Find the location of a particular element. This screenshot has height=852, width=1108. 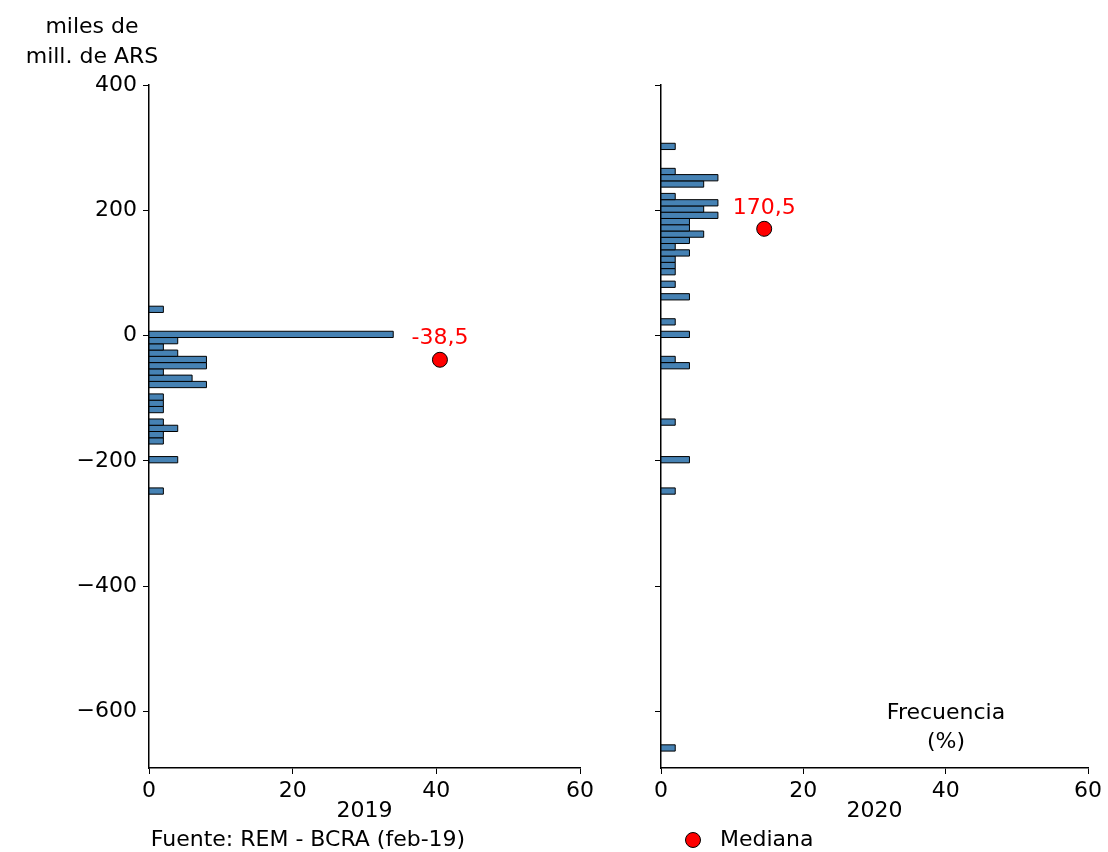

annotation: -38,5 is located at coordinates (440, 337).